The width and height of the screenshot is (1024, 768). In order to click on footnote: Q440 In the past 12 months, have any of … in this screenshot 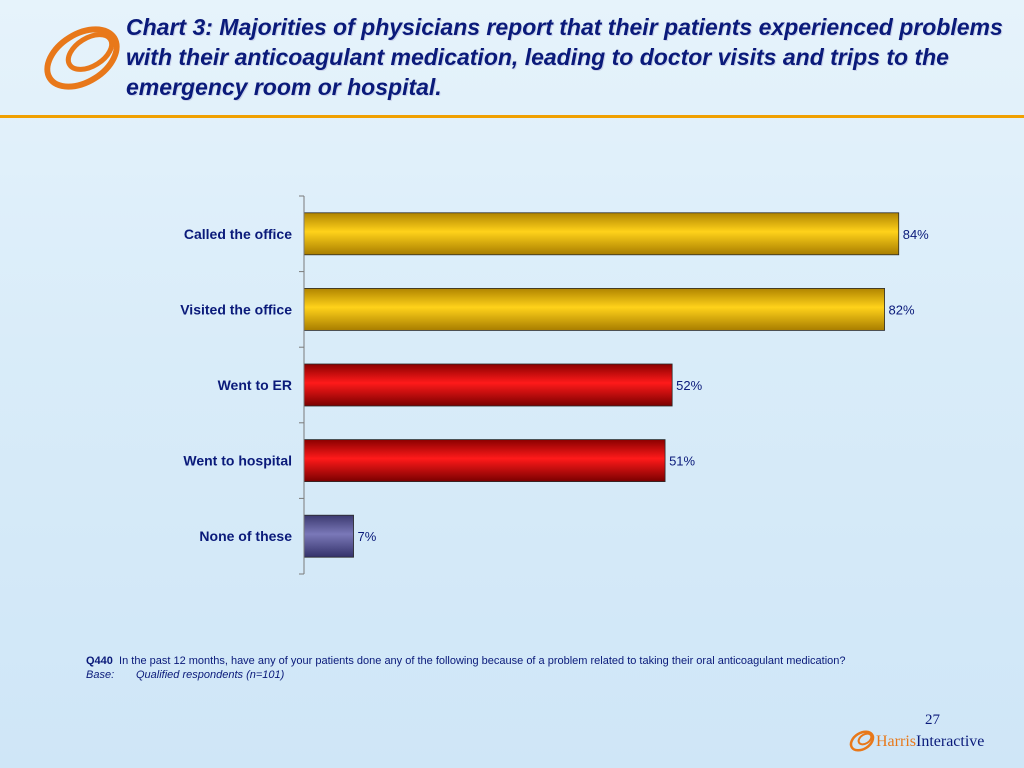, I will do `click(506, 668)`.